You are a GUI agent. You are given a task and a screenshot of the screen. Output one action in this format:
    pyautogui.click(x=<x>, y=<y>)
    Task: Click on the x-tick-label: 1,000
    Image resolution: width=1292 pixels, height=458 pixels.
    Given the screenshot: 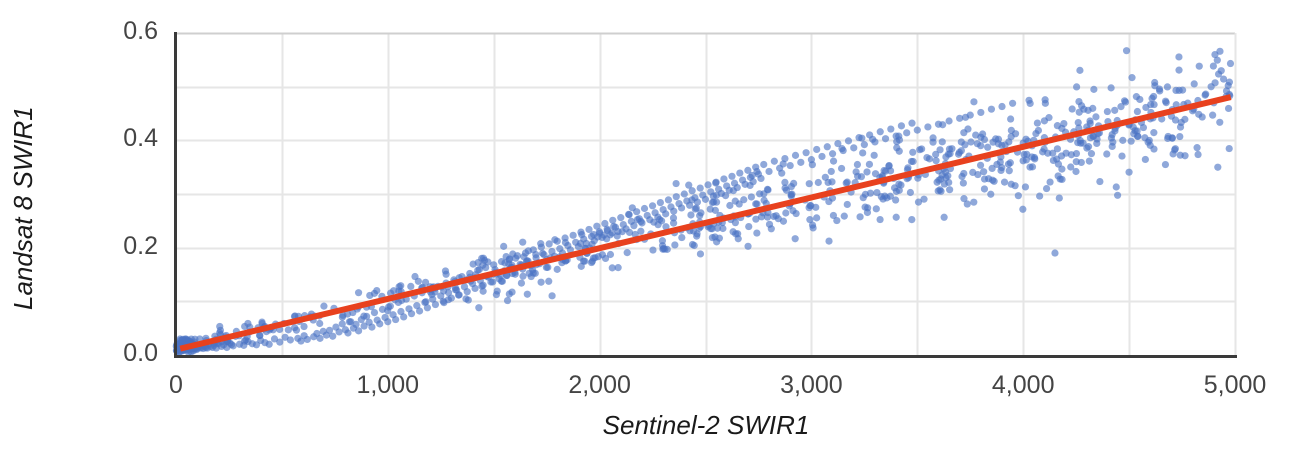 What is the action you would take?
    pyautogui.click(x=388, y=385)
    